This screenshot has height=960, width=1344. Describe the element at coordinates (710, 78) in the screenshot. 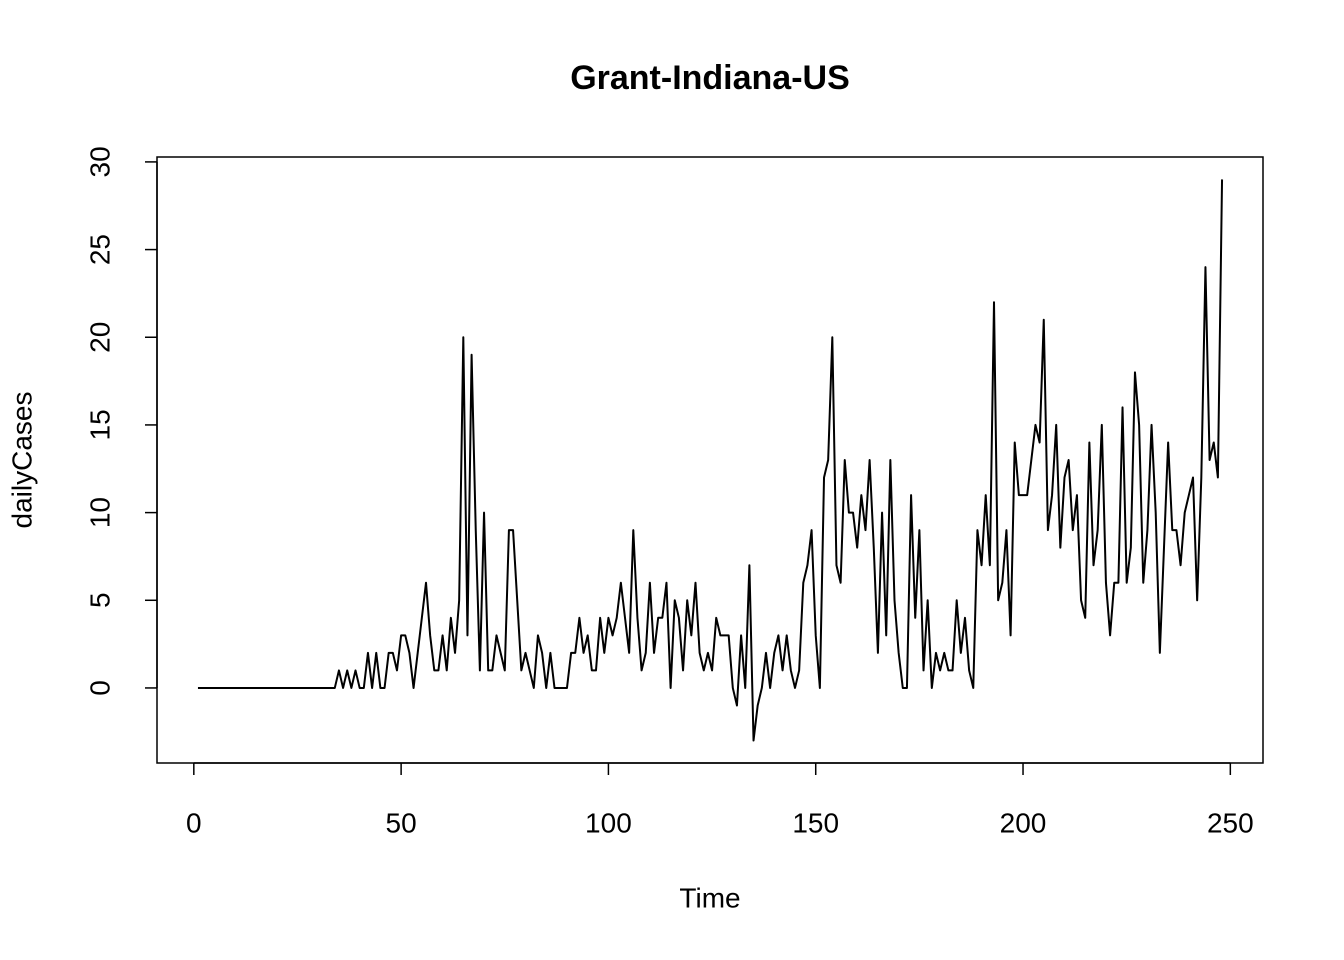

I see `chart-title: Grant-Indiana-US` at that location.